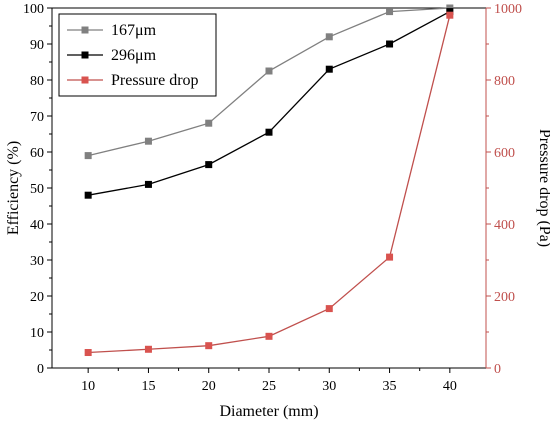  I want to click on legend: 167μm 296μm Pressure drop, so click(137, 55).